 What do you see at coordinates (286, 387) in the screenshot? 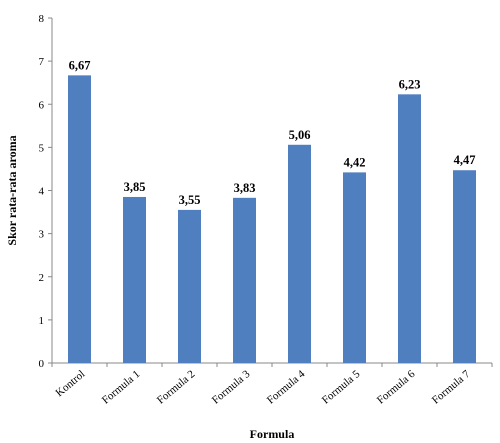
I see `x-tick-label: Formula 4` at bounding box center [286, 387].